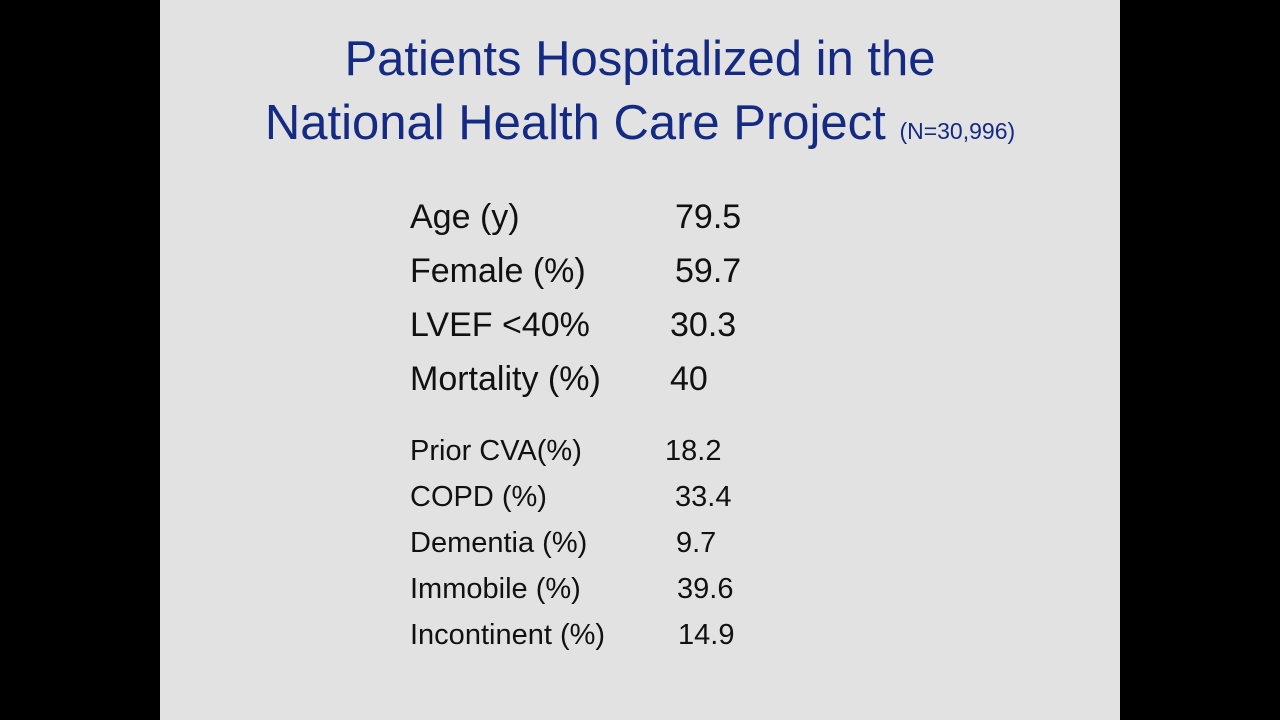 This screenshot has width=1280, height=720. What do you see at coordinates (703, 497) in the screenshot?
I see `stat-value: 33.4` at bounding box center [703, 497].